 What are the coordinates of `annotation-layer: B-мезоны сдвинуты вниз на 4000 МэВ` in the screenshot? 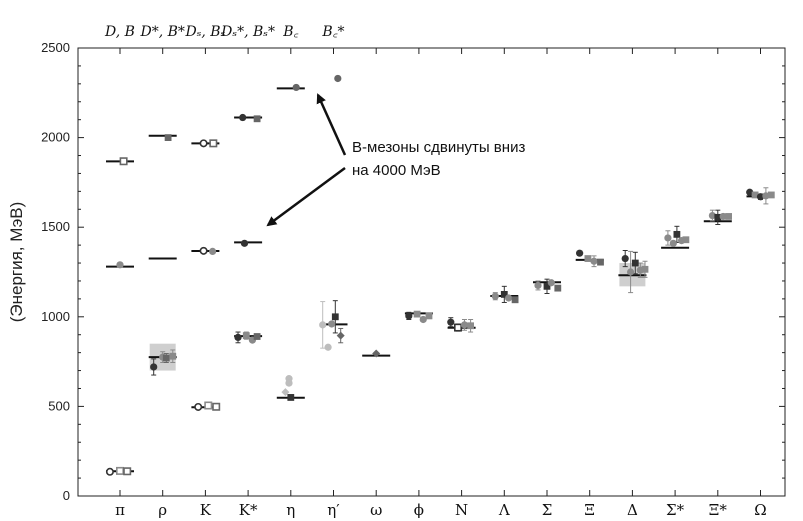 It's located at (395, 160).